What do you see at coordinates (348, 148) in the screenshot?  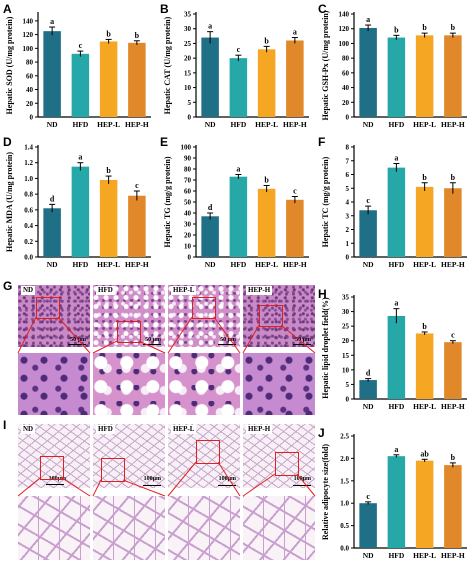 I see `y-tick-label: 8` at bounding box center [348, 148].